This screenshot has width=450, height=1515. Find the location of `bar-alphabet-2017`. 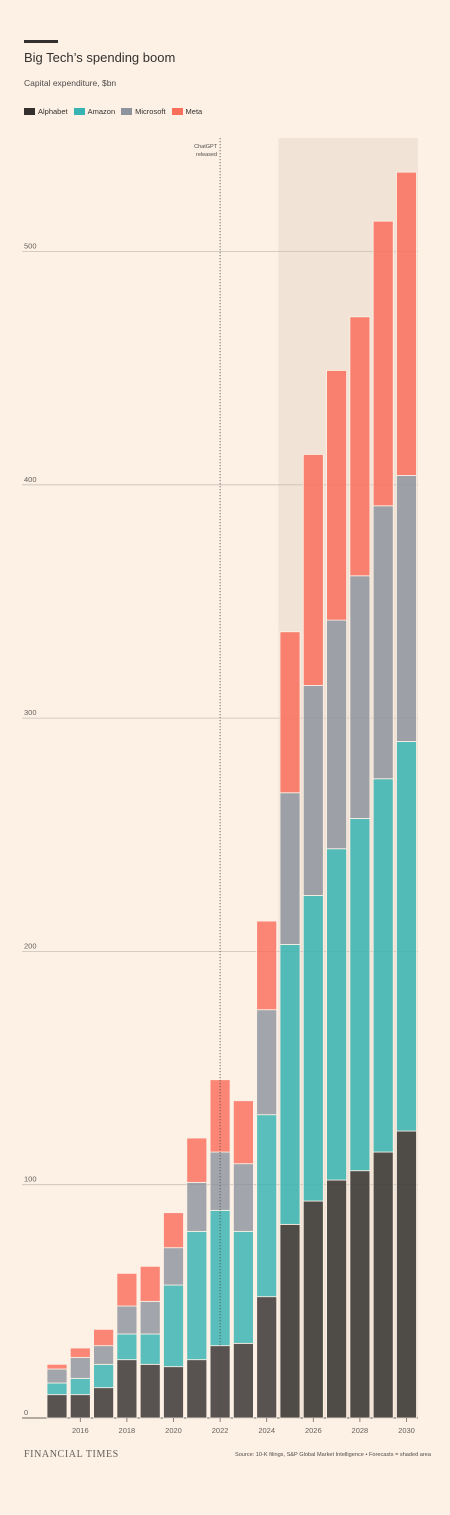

bar-alphabet-2017 is located at coordinates (103, 1403).